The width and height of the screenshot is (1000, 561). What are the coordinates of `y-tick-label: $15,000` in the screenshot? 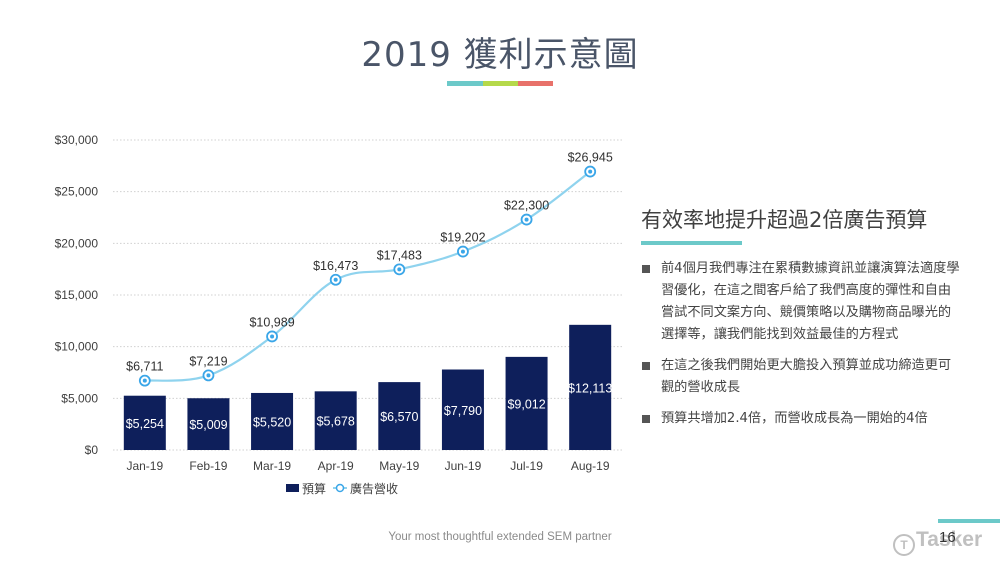 It's located at (77, 295).